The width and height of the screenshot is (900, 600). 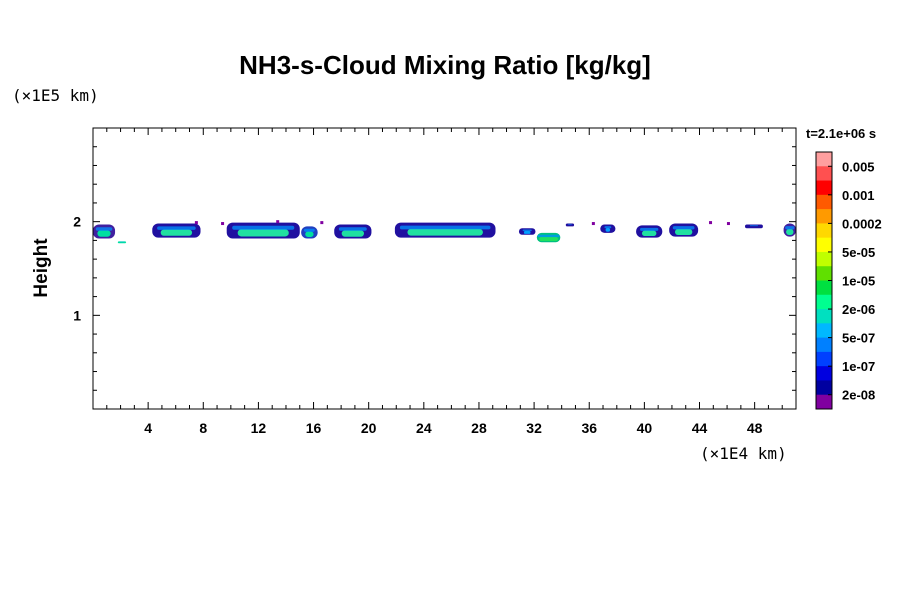 What do you see at coordinates (700, 428) in the screenshot?
I see `x-tick-label: 44` at bounding box center [700, 428].